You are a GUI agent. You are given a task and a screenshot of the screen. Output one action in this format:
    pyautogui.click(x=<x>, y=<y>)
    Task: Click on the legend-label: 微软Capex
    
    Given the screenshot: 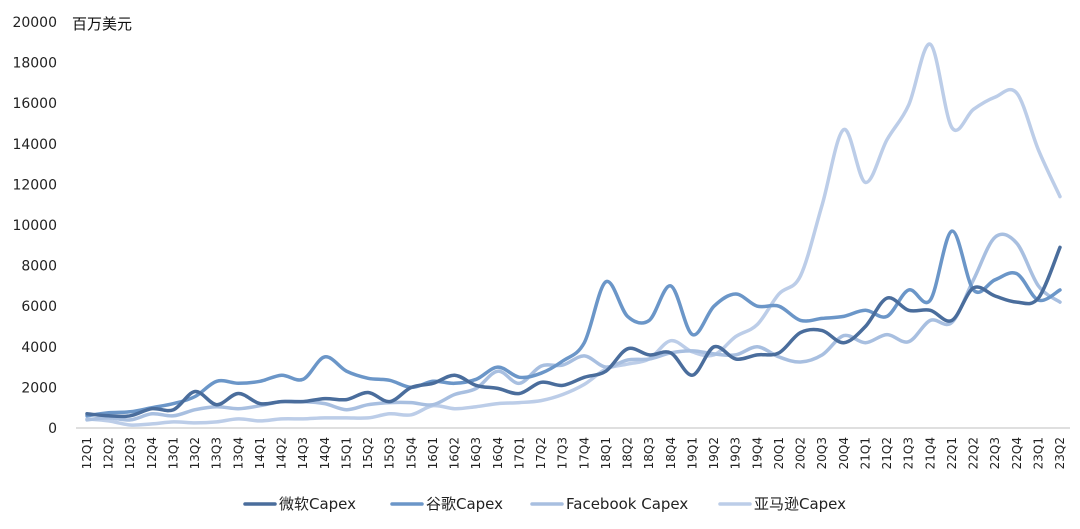 What is the action you would take?
    pyautogui.click(x=317, y=504)
    